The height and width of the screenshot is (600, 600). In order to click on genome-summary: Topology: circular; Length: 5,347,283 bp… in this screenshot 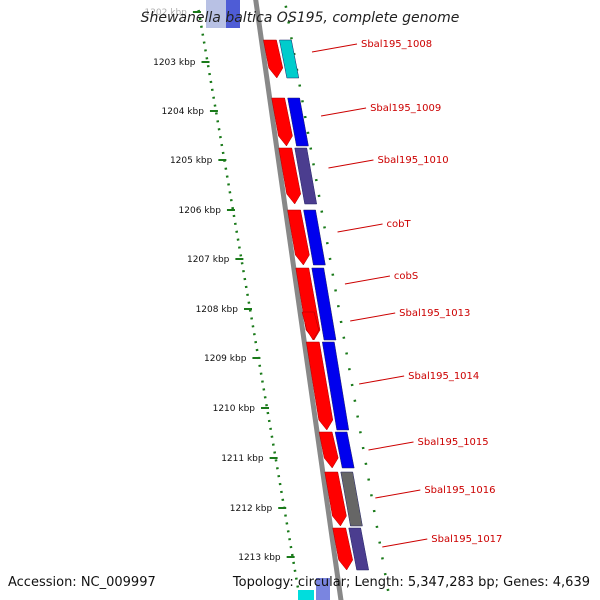, I will do `click(411, 582)`.